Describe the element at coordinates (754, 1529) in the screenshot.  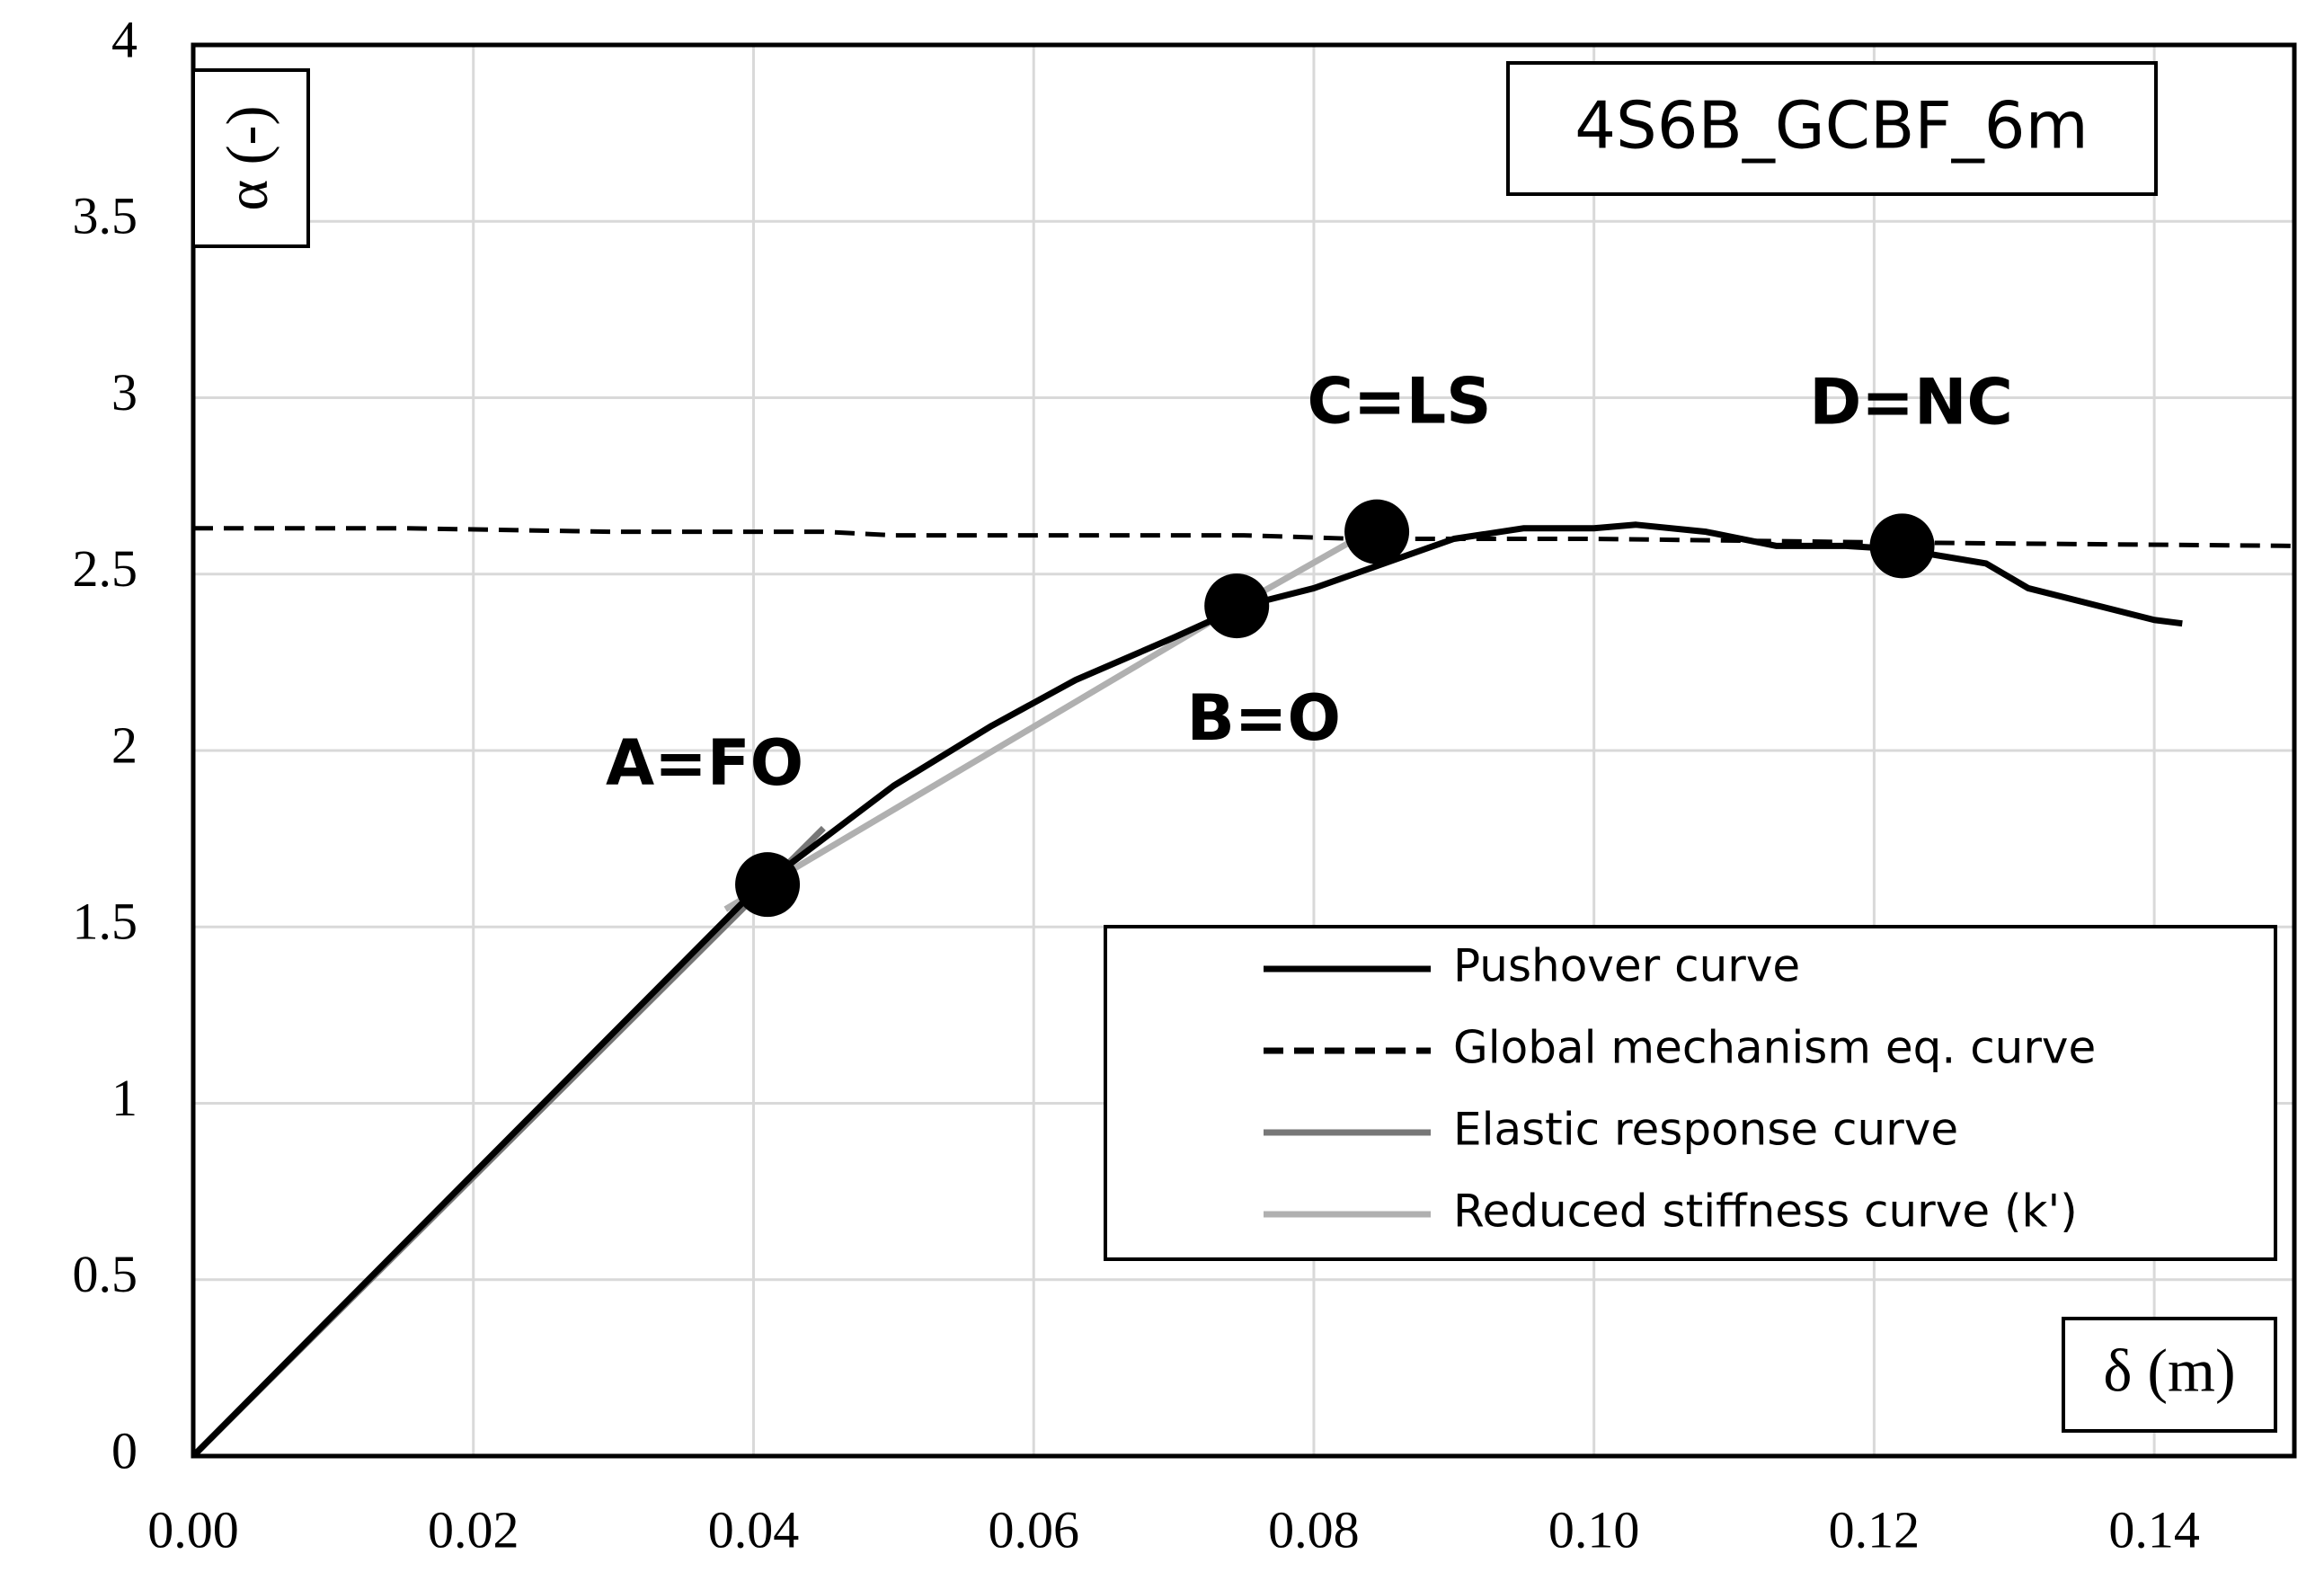
I see `x-tick-label: 0.04` at that location.